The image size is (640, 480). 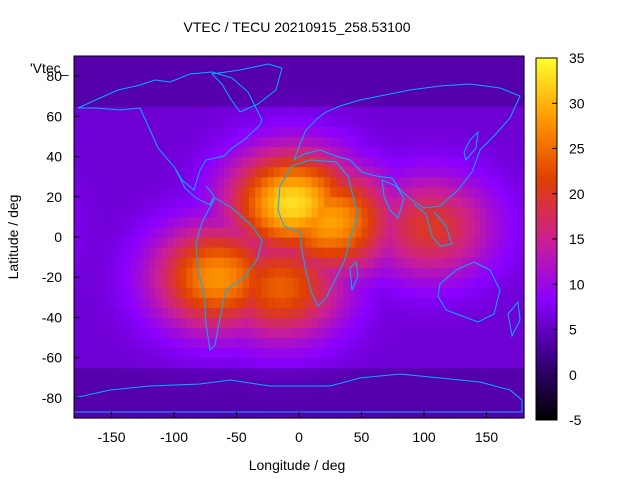 What do you see at coordinates (229, 274) in the screenshot?
I see `coastline-south-america` at bounding box center [229, 274].